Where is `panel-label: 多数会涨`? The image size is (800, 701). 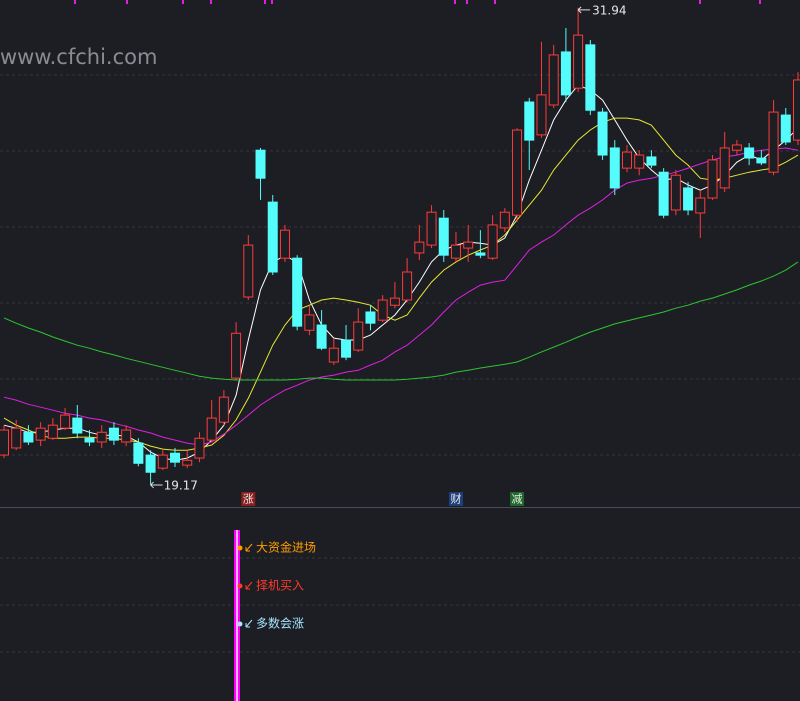 panel-label: 多数会涨 is located at coordinates (280, 623).